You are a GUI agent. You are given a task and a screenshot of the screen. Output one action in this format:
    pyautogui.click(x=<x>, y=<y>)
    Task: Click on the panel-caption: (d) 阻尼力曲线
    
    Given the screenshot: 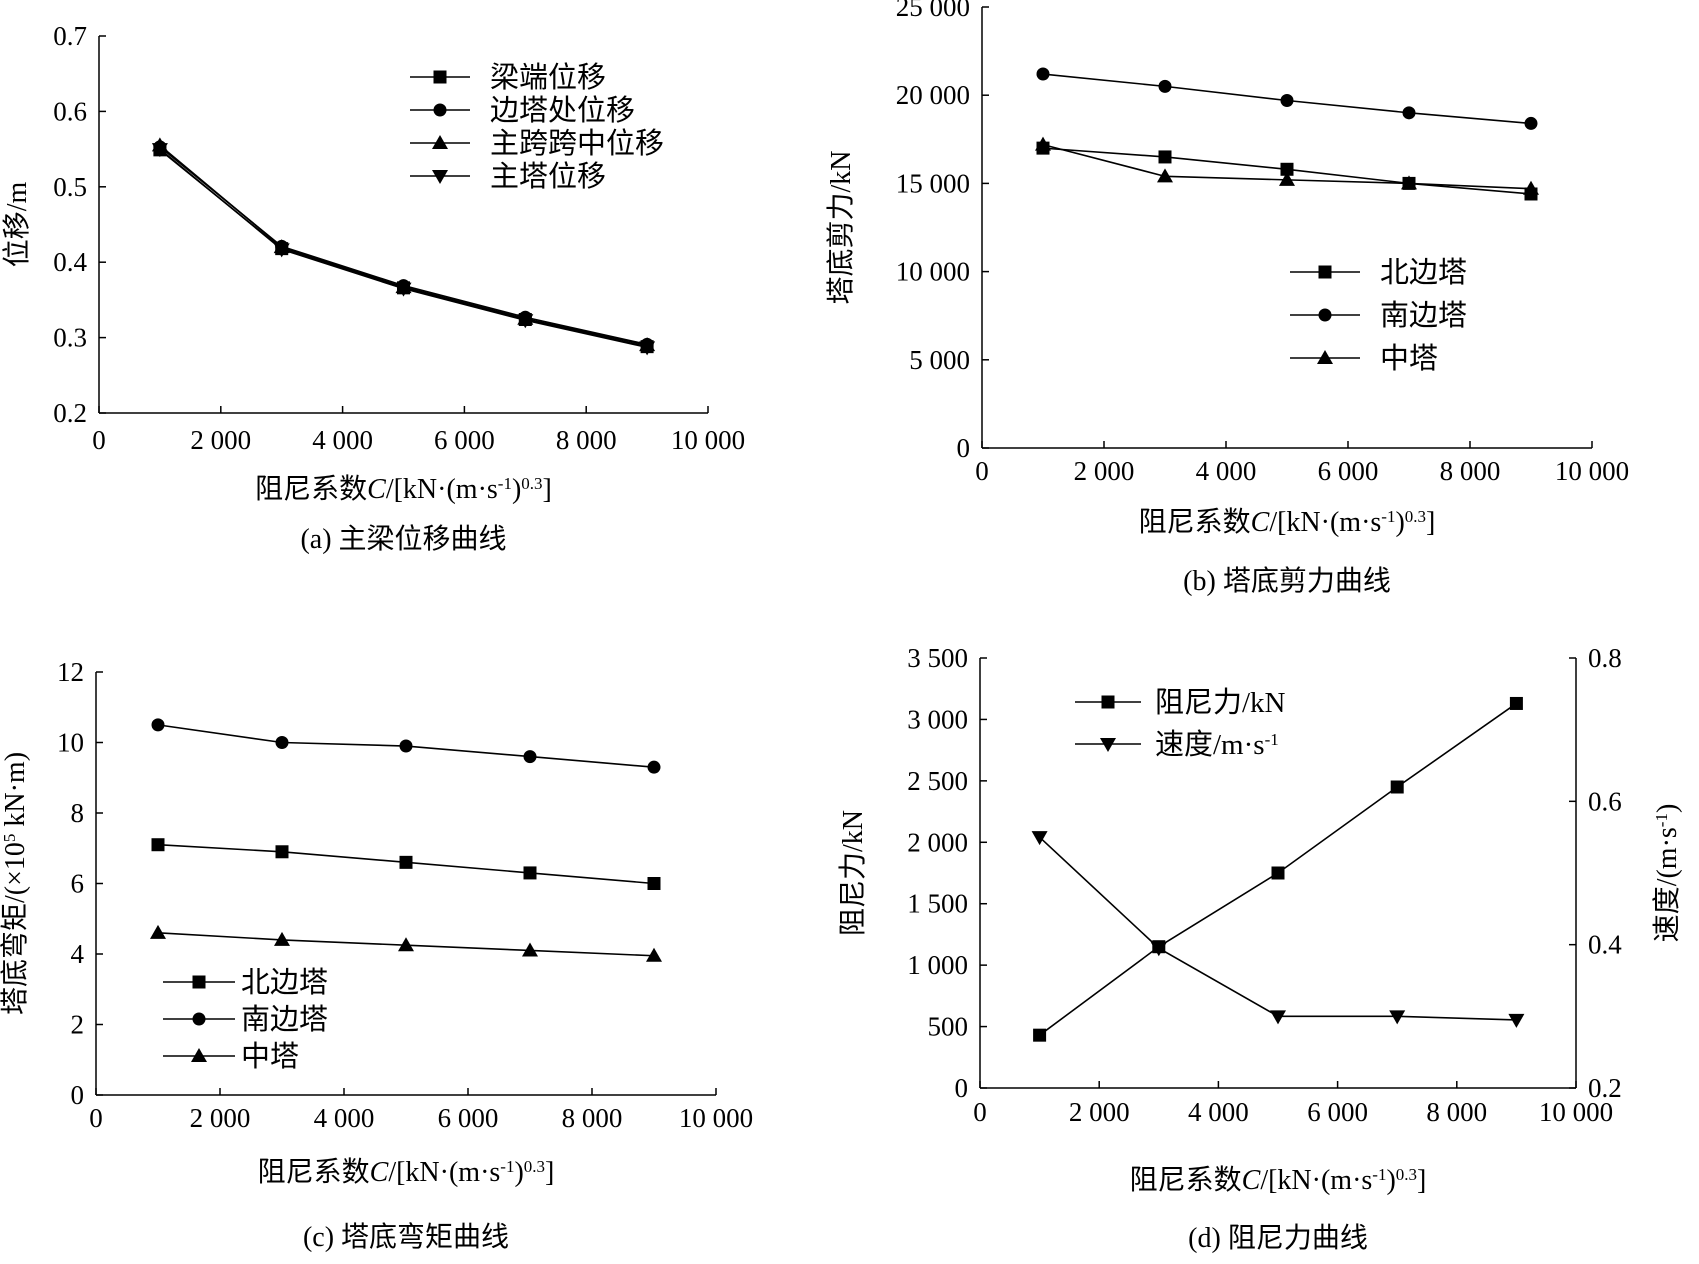 What is the action you would take?
    pyautogui.click(x=1278, y=1238)
    